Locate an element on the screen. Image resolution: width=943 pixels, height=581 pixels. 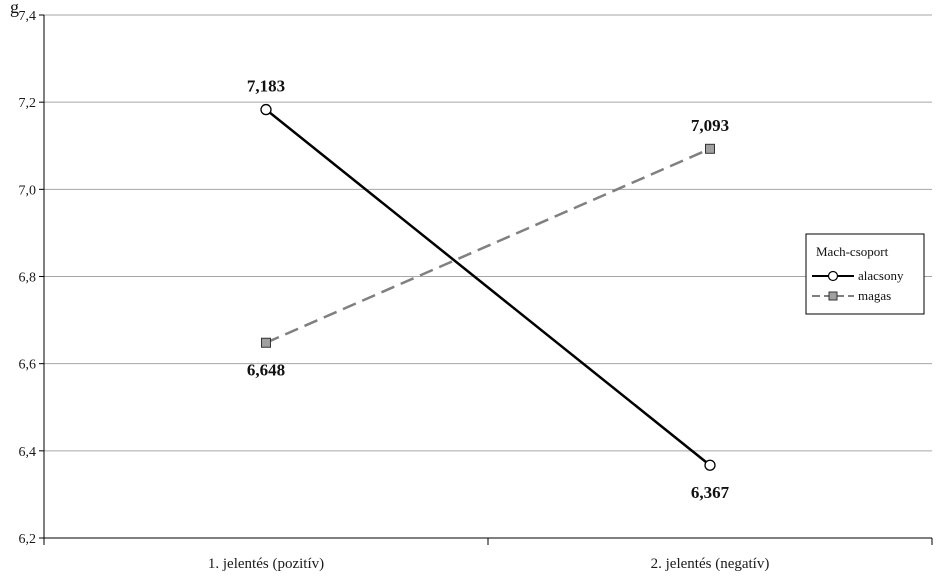
data-label: 7,093 is located at coordinates (710, 125).